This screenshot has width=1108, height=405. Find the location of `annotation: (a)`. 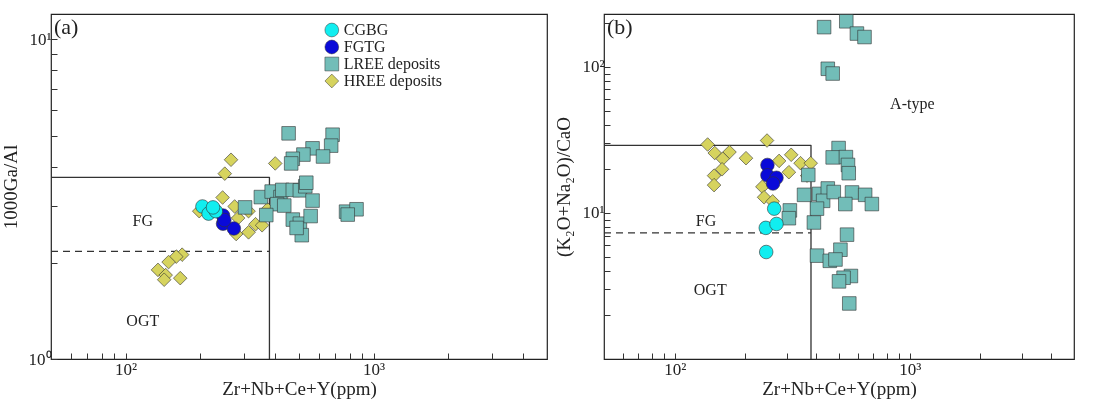

annotation: (a) is located at coordinates (66, 26).